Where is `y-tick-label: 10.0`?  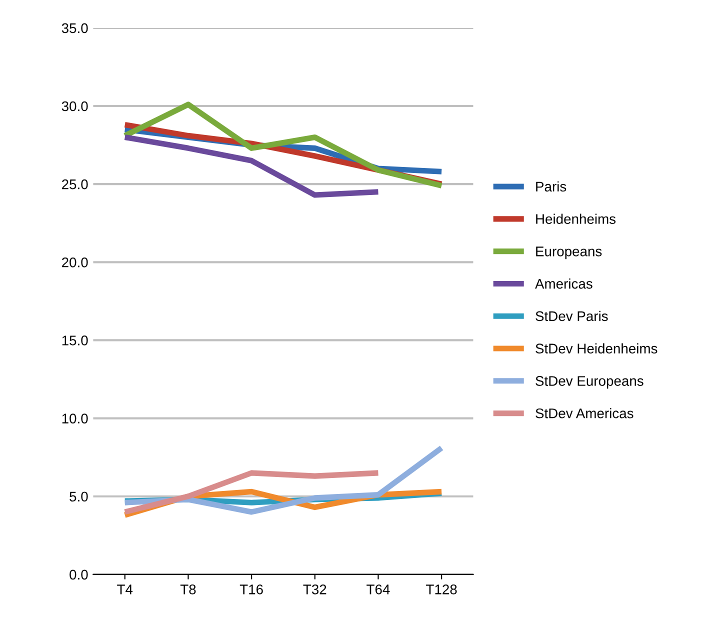
y-tick-label: 10.0 is located at coordinates (75, 419).